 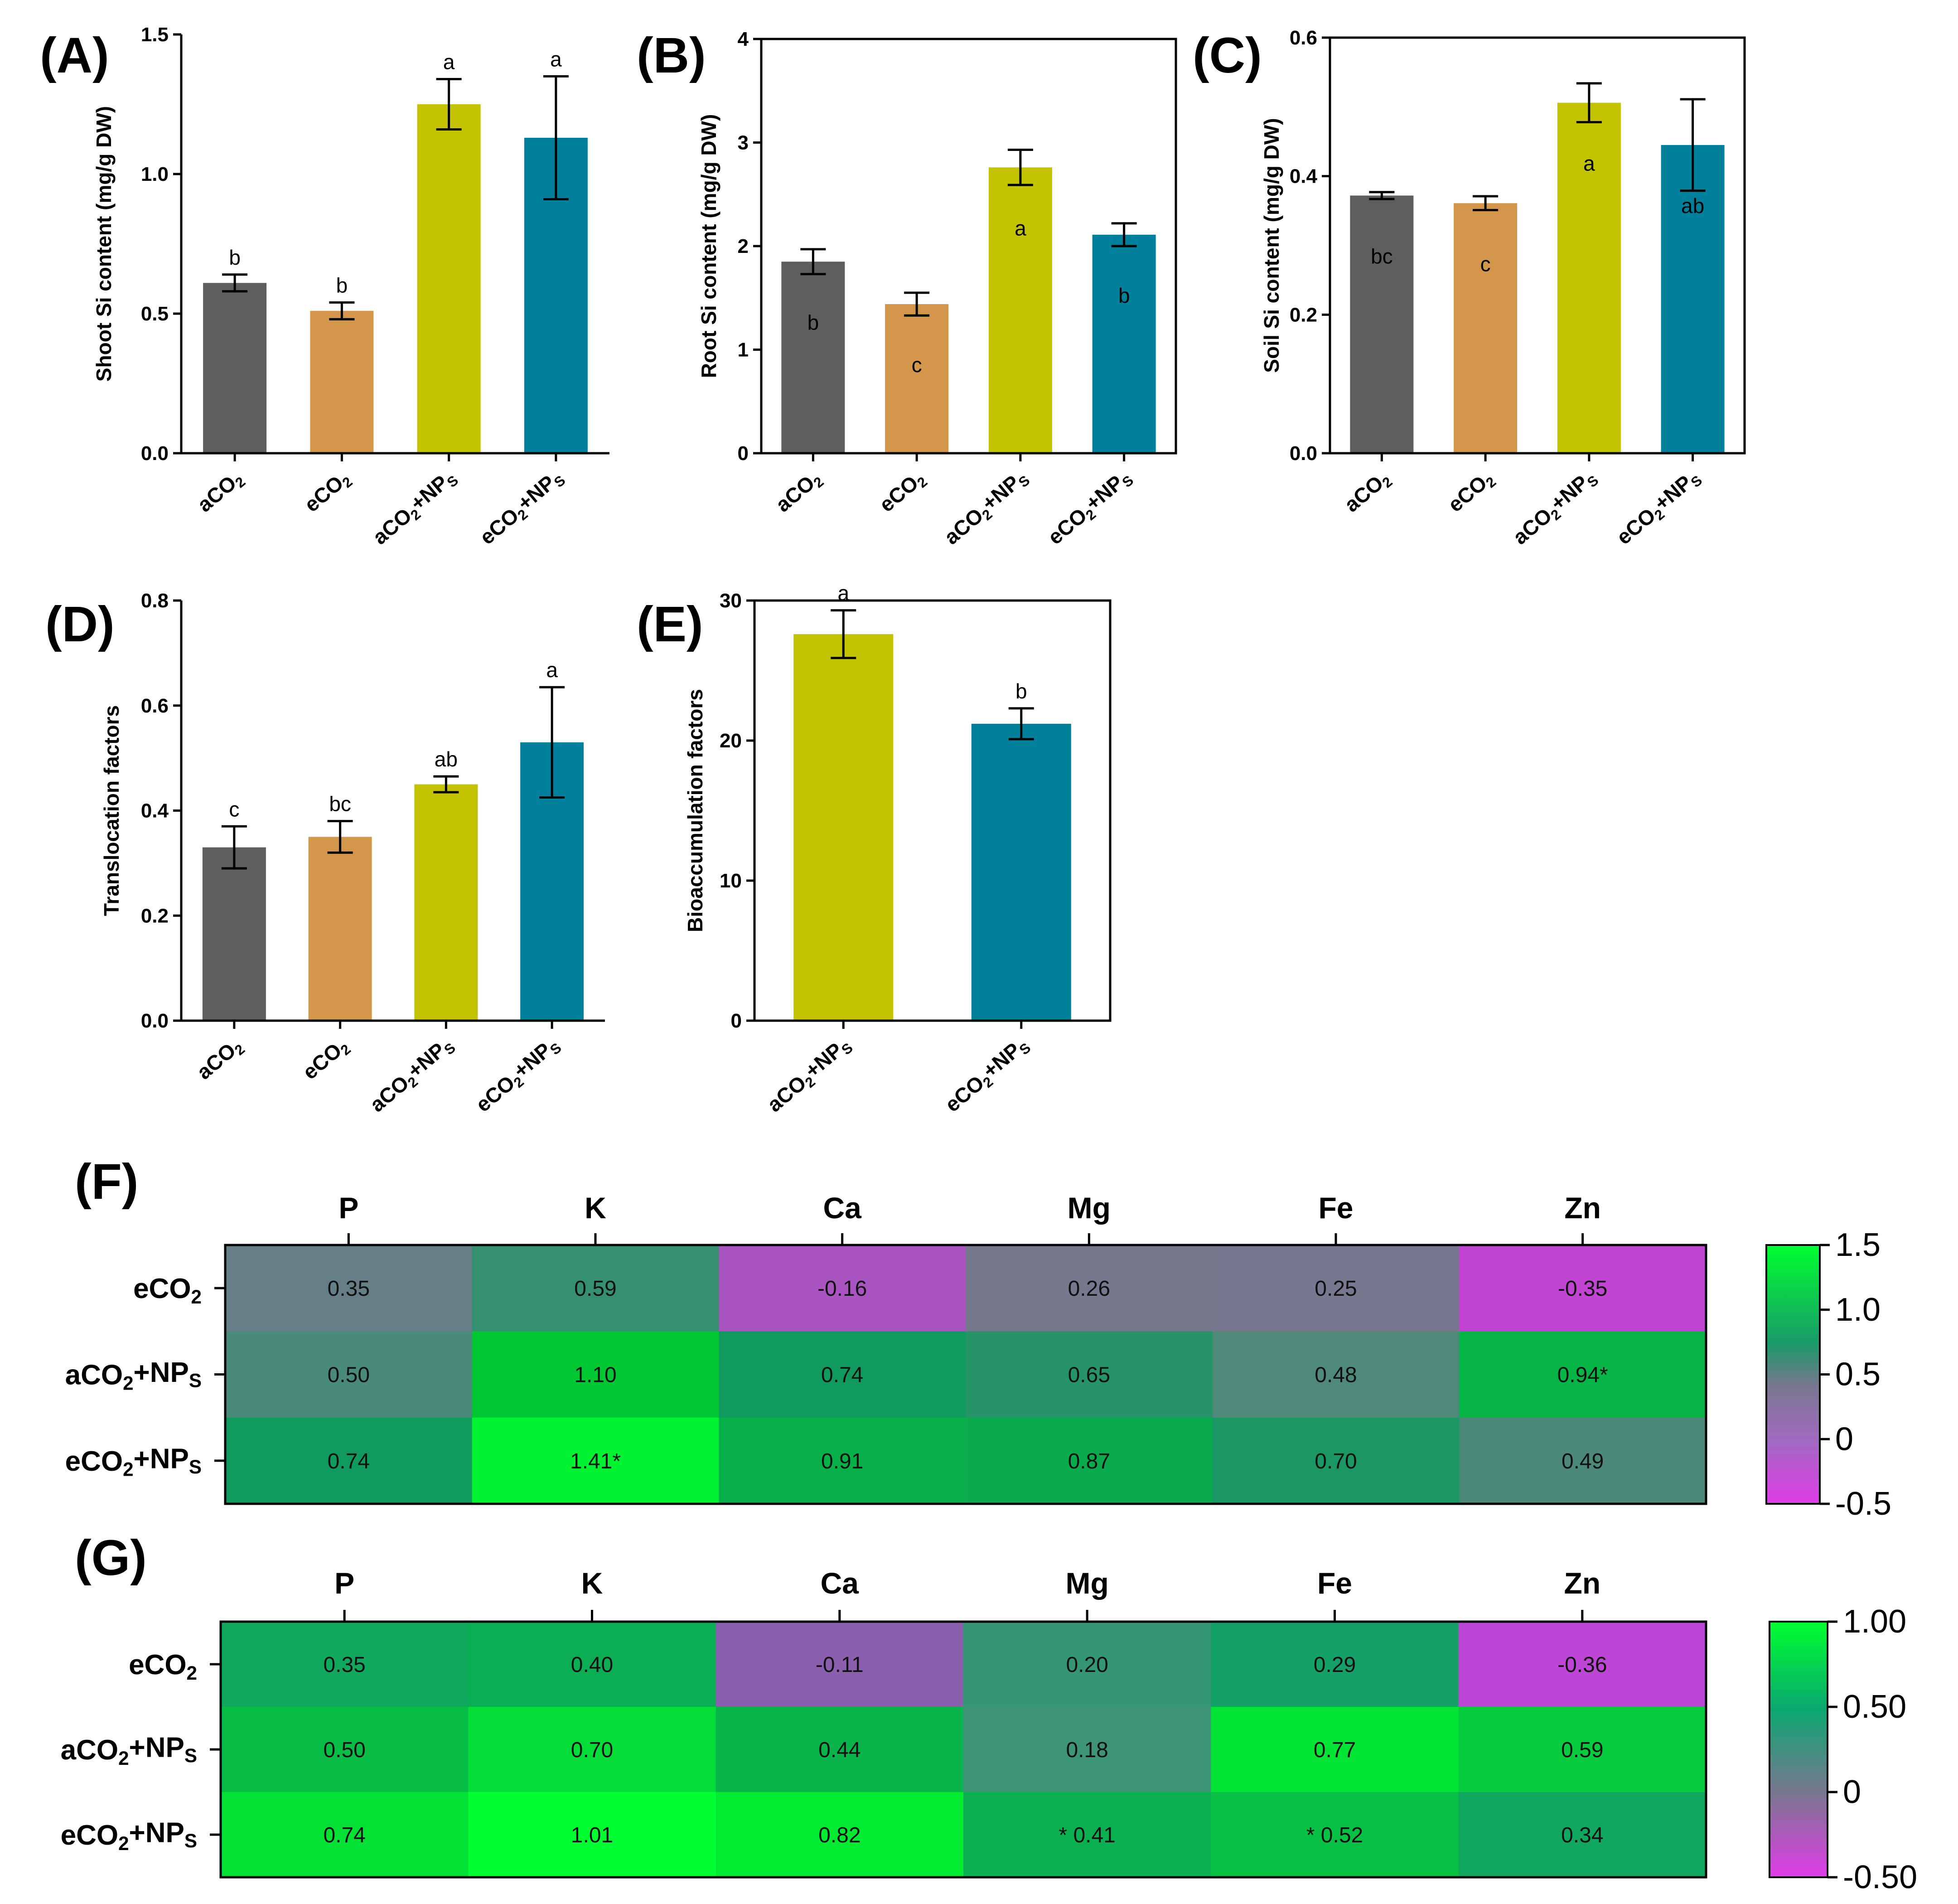 I want to click on heatmap-row-label-g-1: aCO2+NPS, so click(x=129, y=1750).